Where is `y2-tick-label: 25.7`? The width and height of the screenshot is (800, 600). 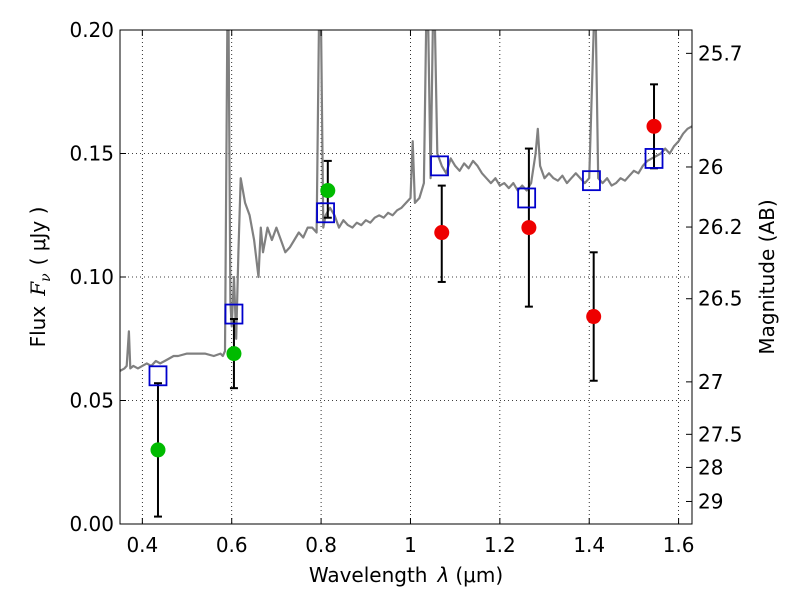 y2-tick-label: 25.7 is located at coordinates (720, 53).